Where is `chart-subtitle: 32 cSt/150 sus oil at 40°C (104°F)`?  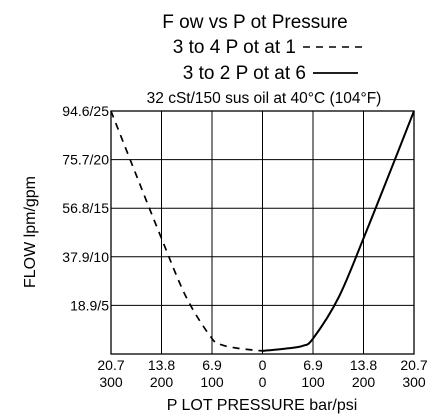 chart-subtitle: 32 cSt/150 sus oil at 40°C (104°F) is located at coordinates (264, 98).